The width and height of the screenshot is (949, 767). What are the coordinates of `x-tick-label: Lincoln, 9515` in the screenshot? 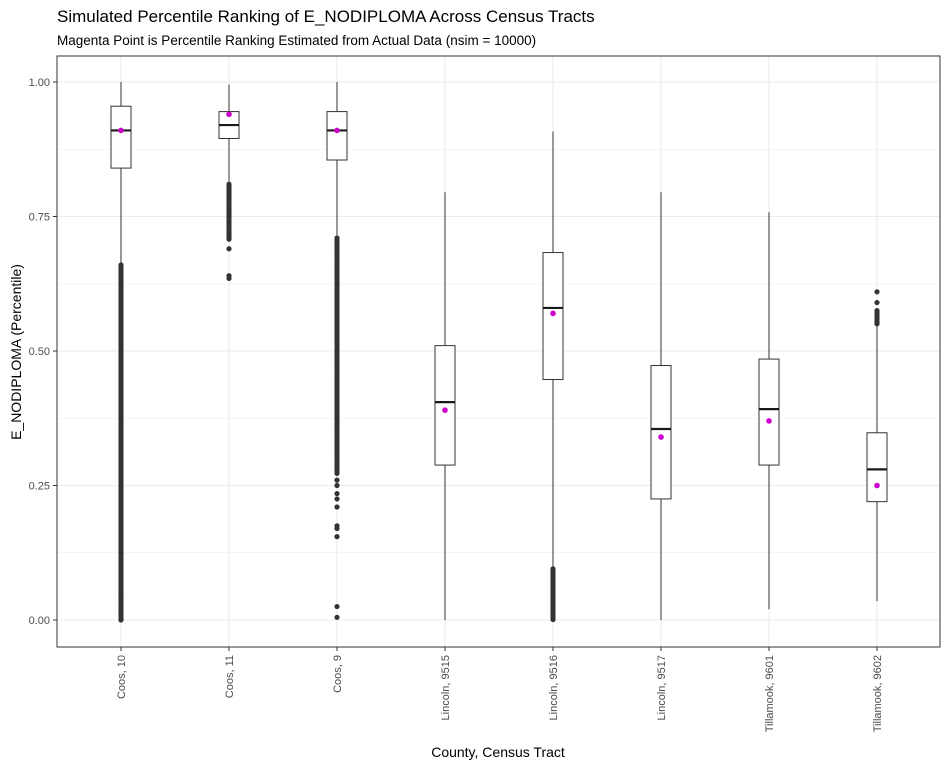 It's located at (446, 687).